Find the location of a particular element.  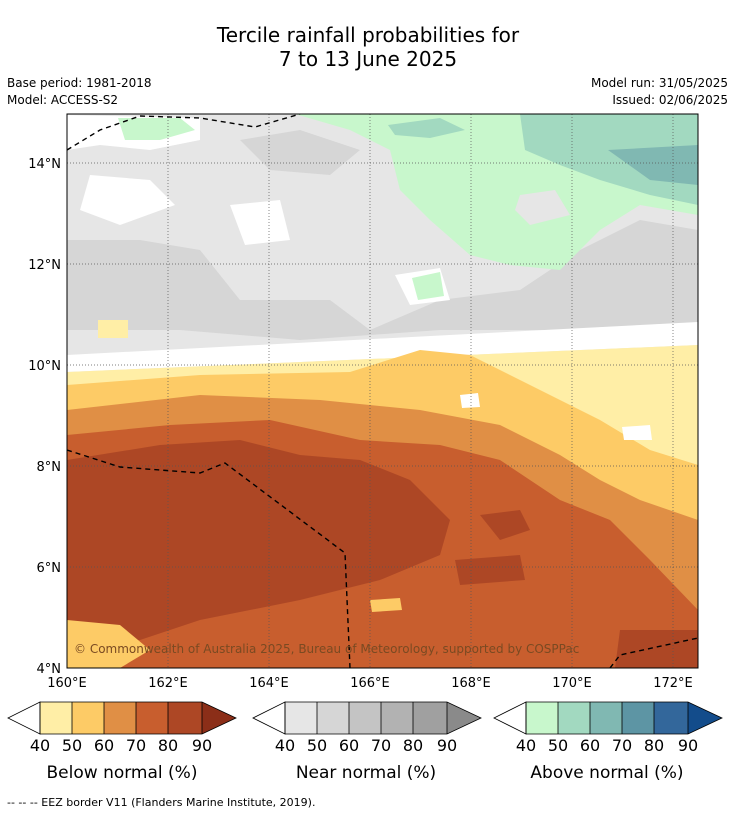

model-text: Model: ACCESS-S2 is located at coordinates (63, 100).